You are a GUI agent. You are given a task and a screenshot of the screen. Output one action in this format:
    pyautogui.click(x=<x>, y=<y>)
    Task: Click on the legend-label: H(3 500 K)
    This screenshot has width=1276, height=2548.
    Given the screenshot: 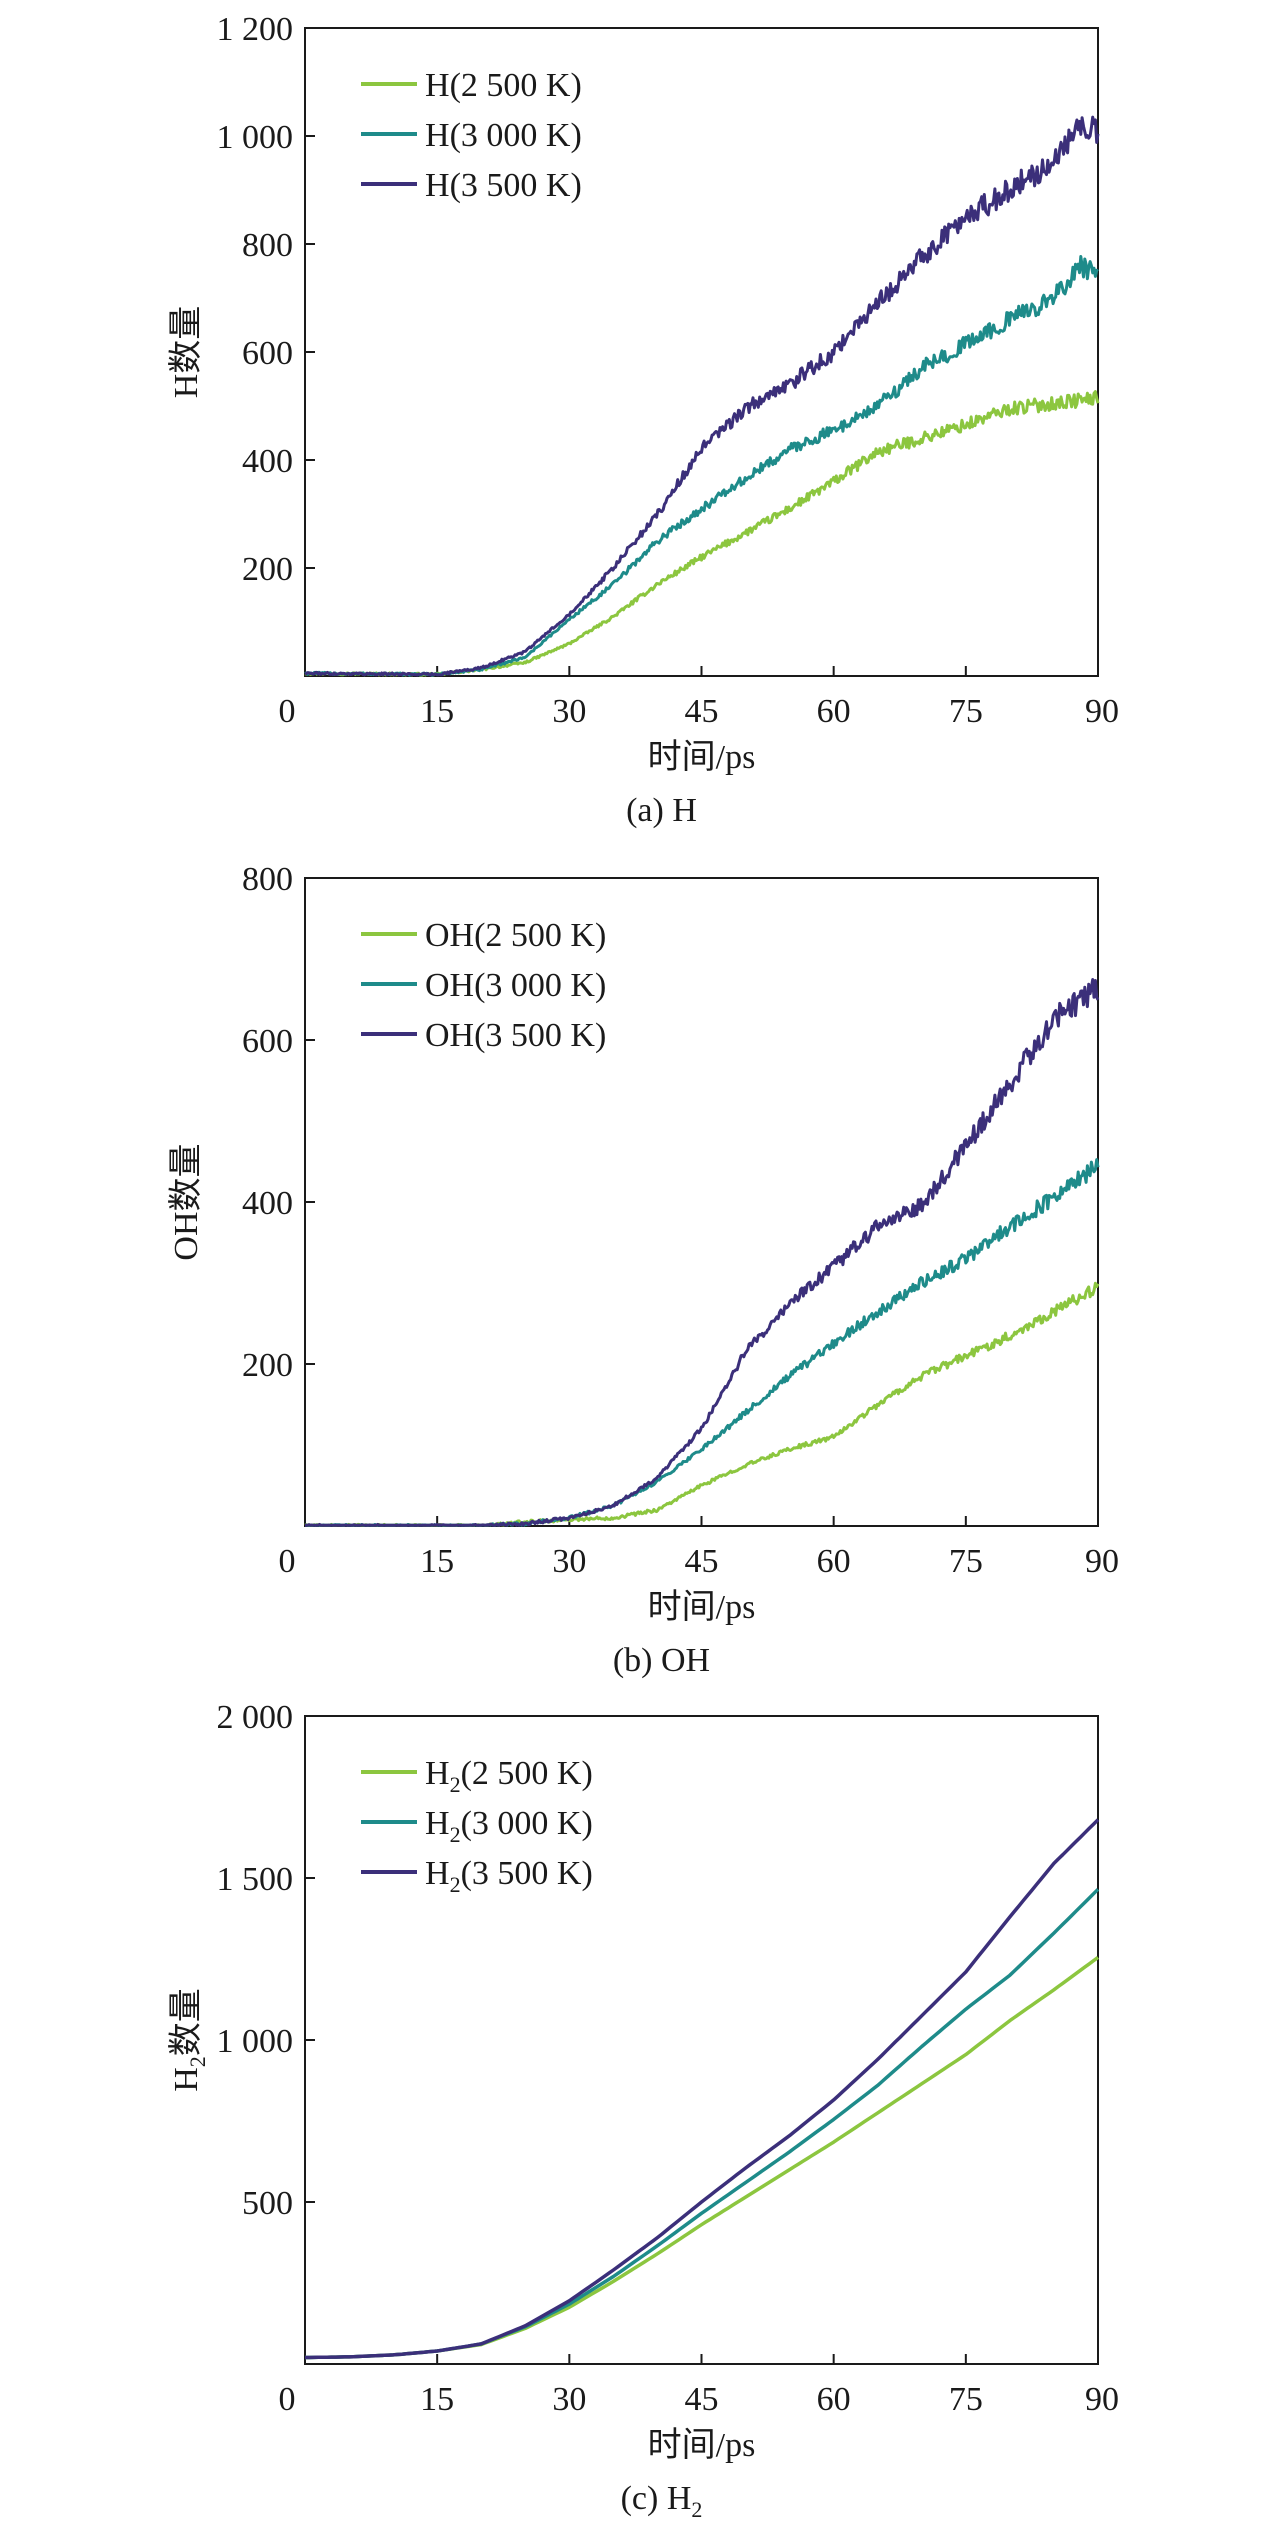 What is the action you would take?
    pyautogui.click(x=503, y=185)
    